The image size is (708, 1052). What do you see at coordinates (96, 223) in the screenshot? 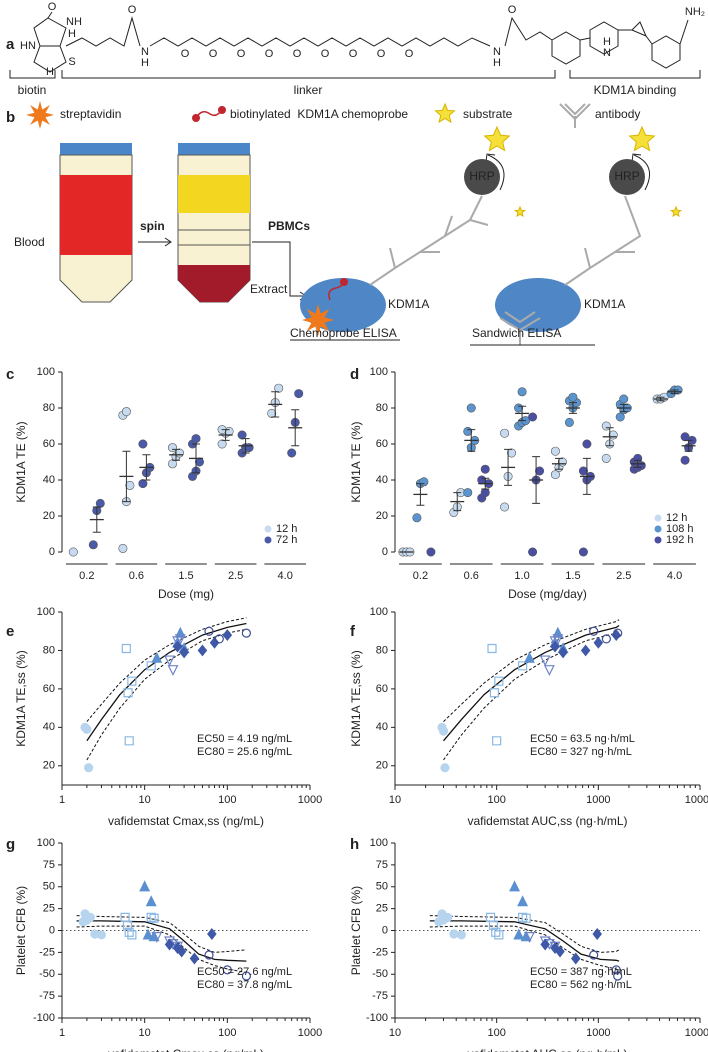
I see `tube-blood` at bounding box center [96, 223].